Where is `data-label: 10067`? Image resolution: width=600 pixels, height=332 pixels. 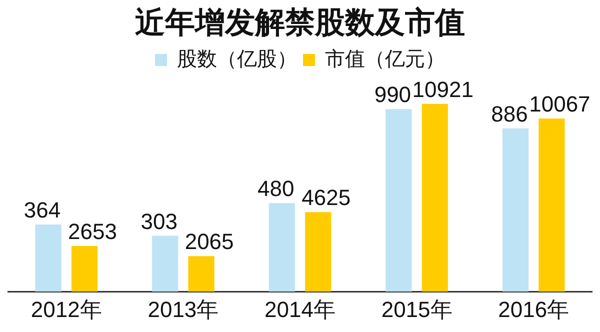
data-label: 10067 is located at coordinates (559, 104).